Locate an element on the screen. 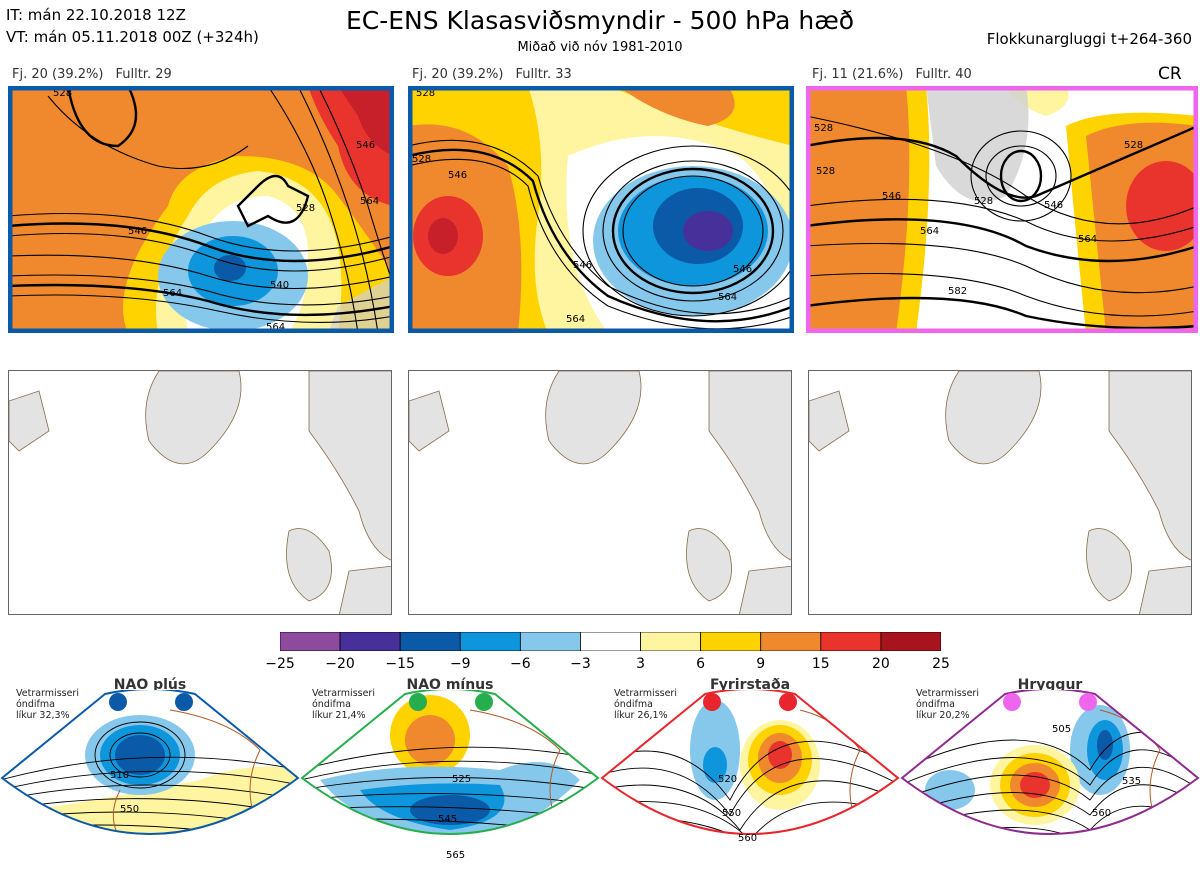  cluster-1-label: Fj. 20 (39.2%) Fulltr. 29 is located at coordinates (98, 74).